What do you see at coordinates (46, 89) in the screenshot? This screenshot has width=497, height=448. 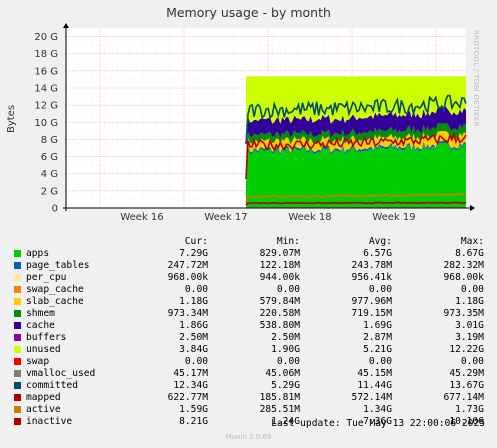 I see `y-tick-label: 14 G` at bounding box center [46, 89].